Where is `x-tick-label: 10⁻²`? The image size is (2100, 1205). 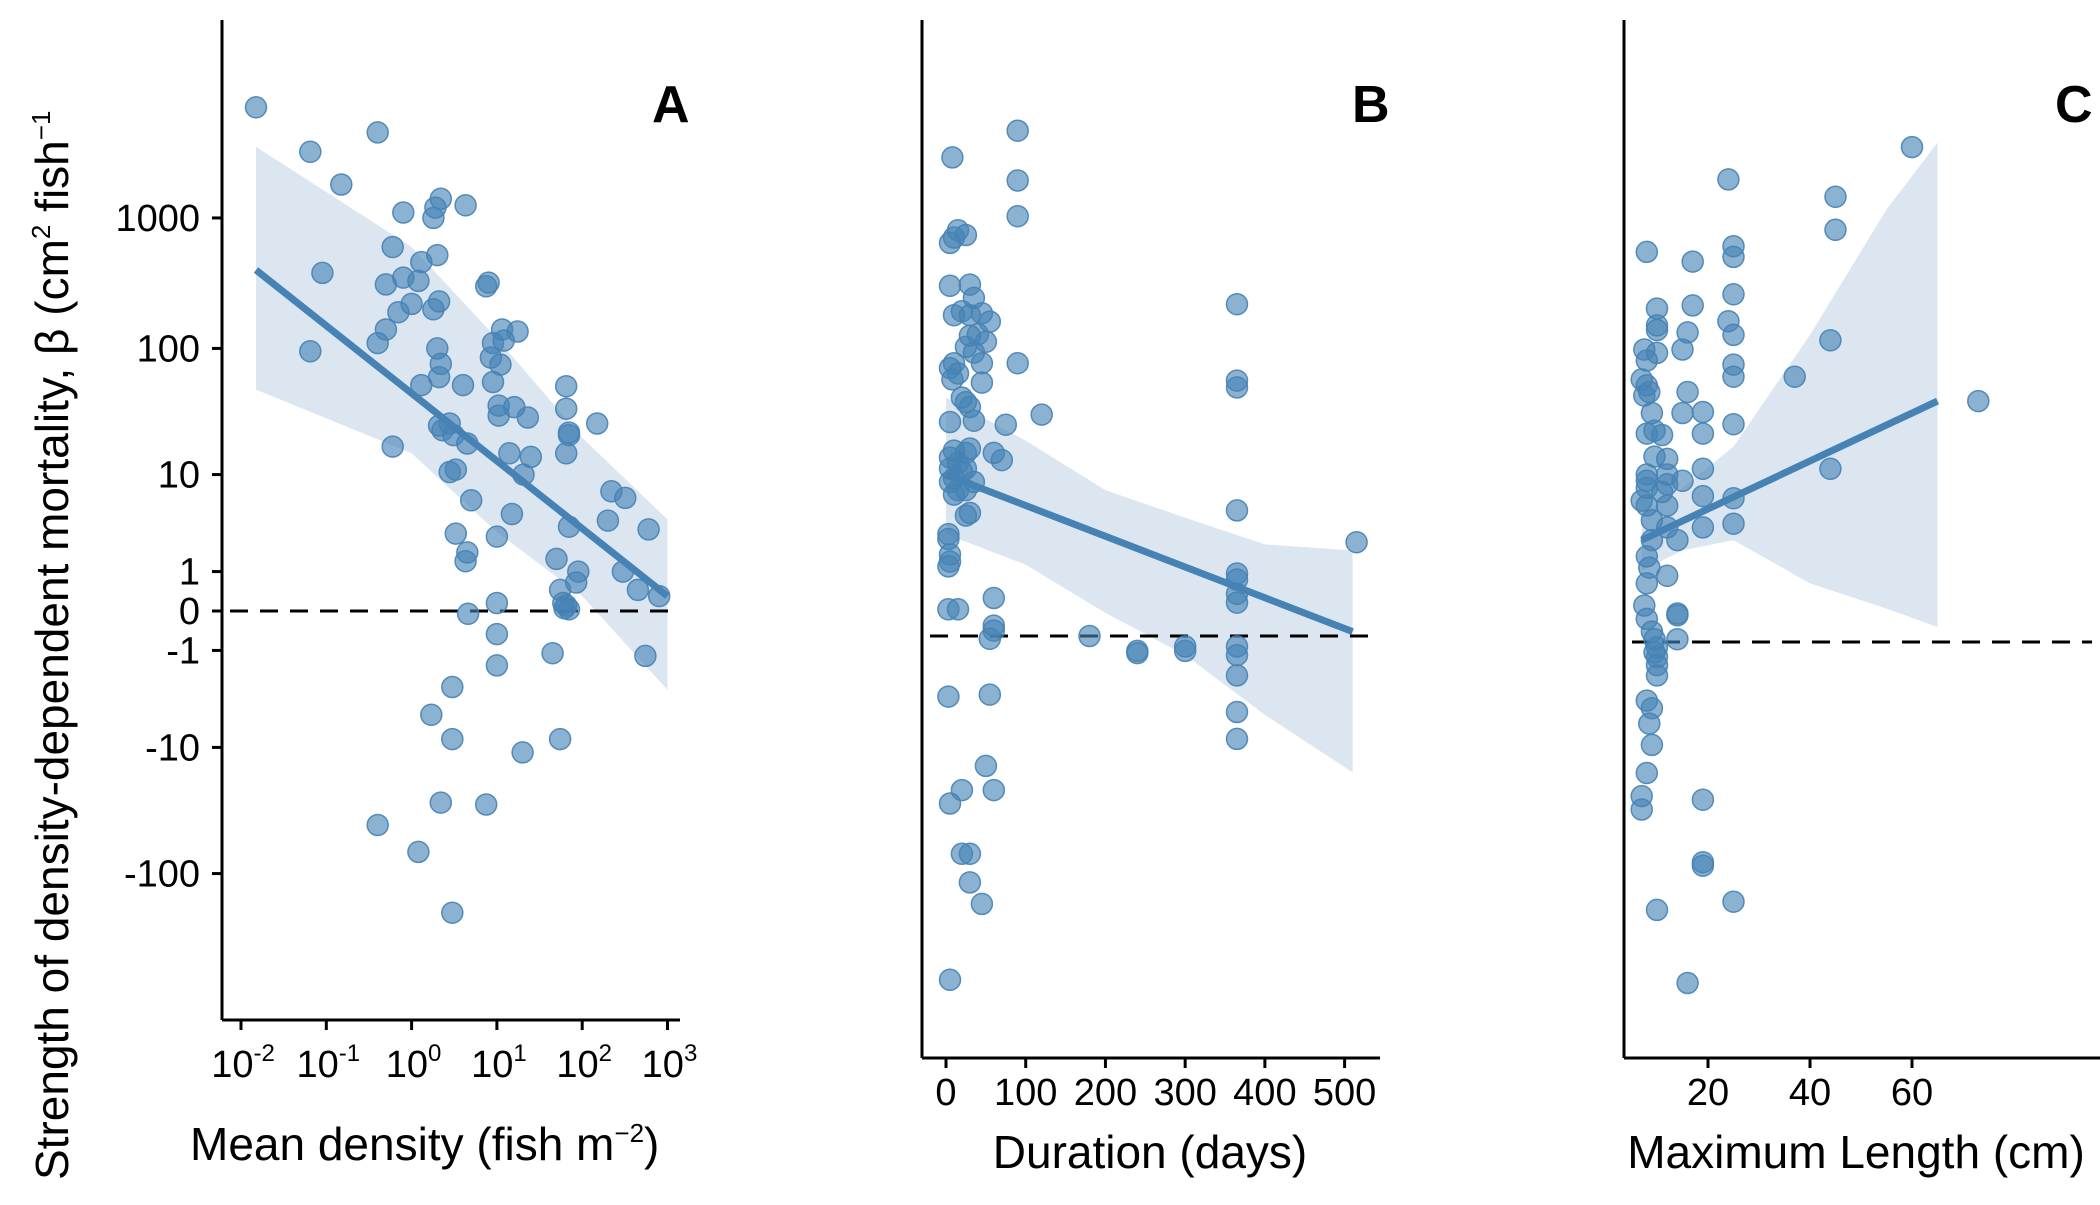 x-tick-label: 10⁻² is located at coordinates (243, 1063).